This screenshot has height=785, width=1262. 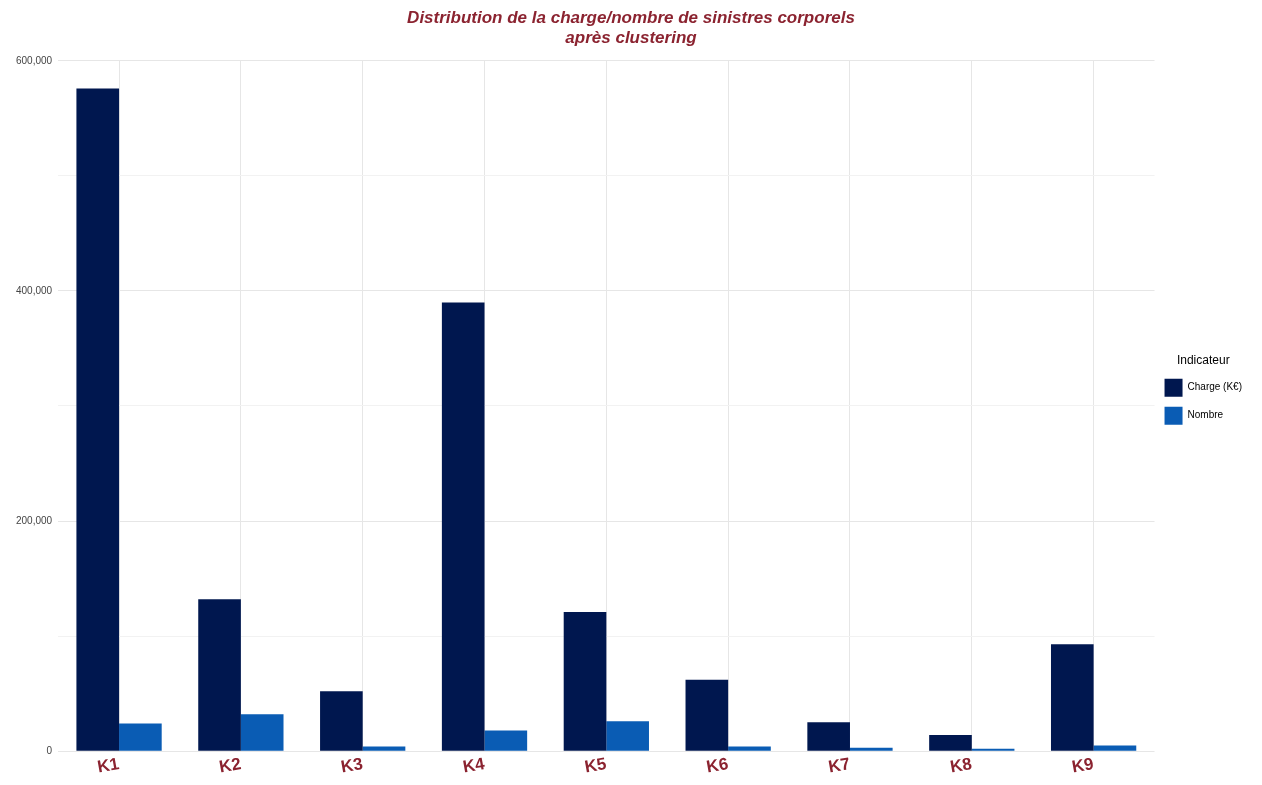 I want to click on x-tick-label: K1, so click(x=108, y=765).